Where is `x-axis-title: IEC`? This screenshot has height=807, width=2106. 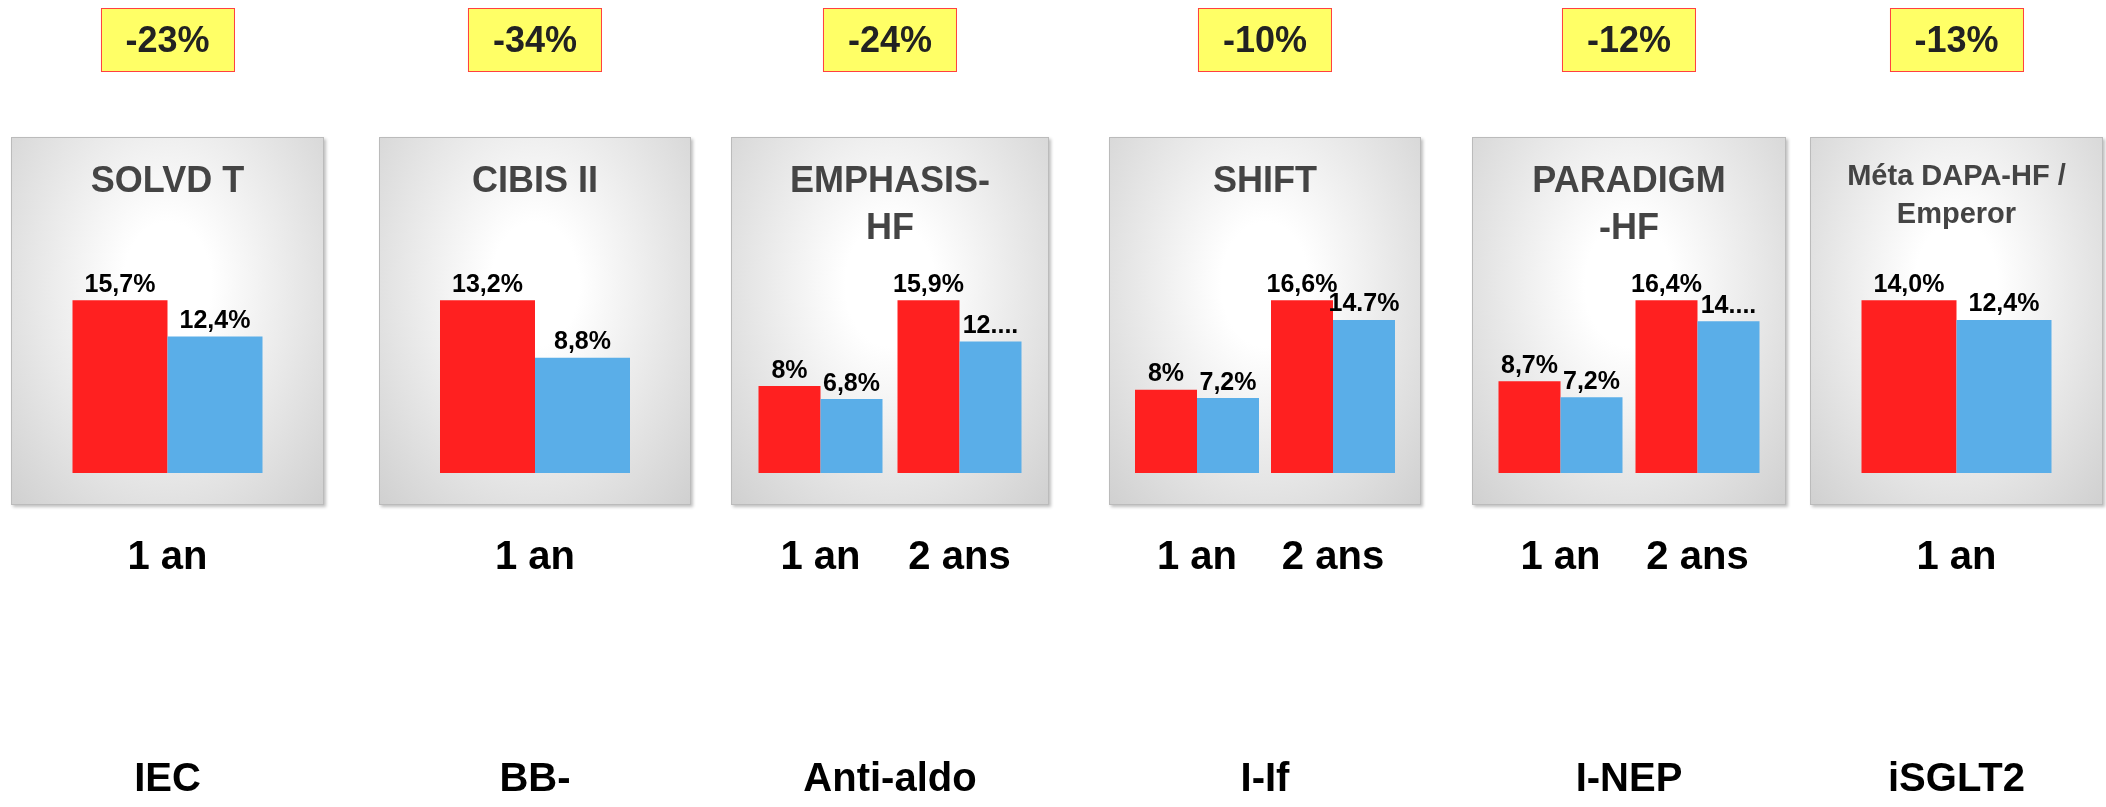 x-axis-title: IEC is located at coordinates (167, 777).